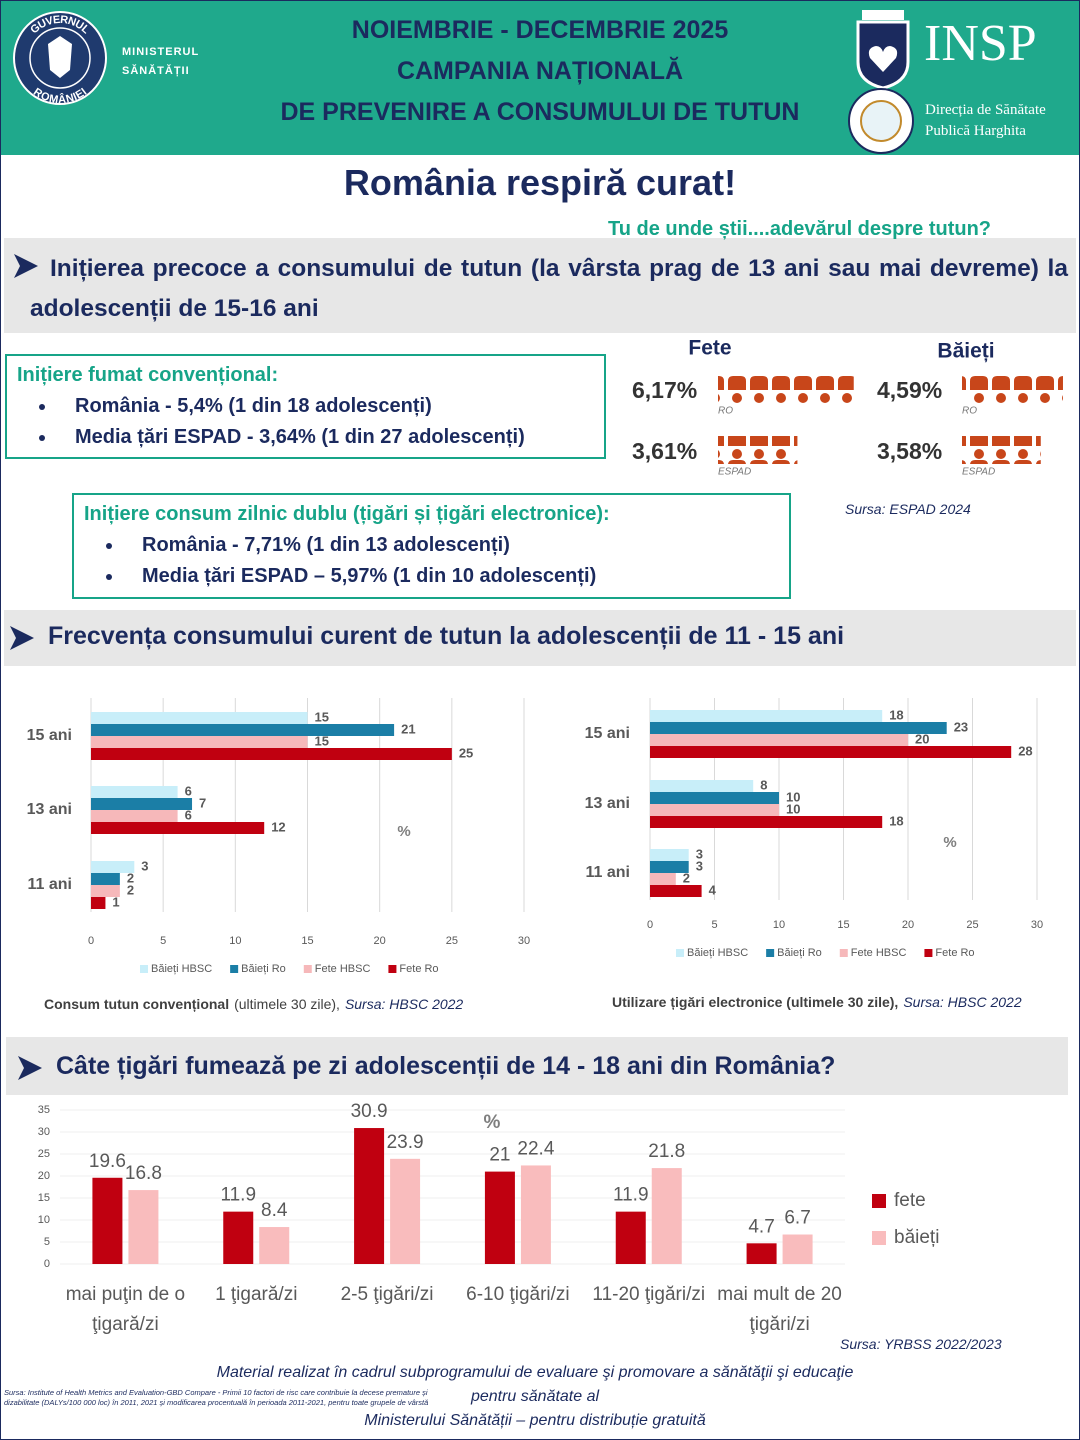 This screenshot has height=1440, width=1080. I want to click on caption-part: (ultimele 30 zile),, so click(287, 1004).